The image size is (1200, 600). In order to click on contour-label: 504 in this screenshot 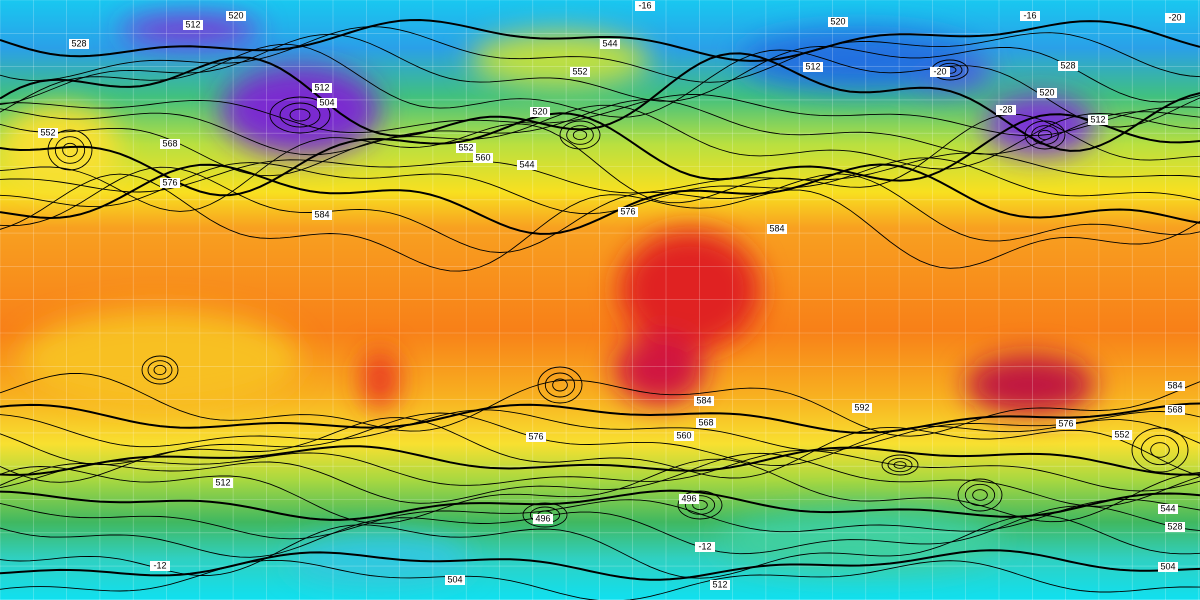, I will do `click(326, 102)`.